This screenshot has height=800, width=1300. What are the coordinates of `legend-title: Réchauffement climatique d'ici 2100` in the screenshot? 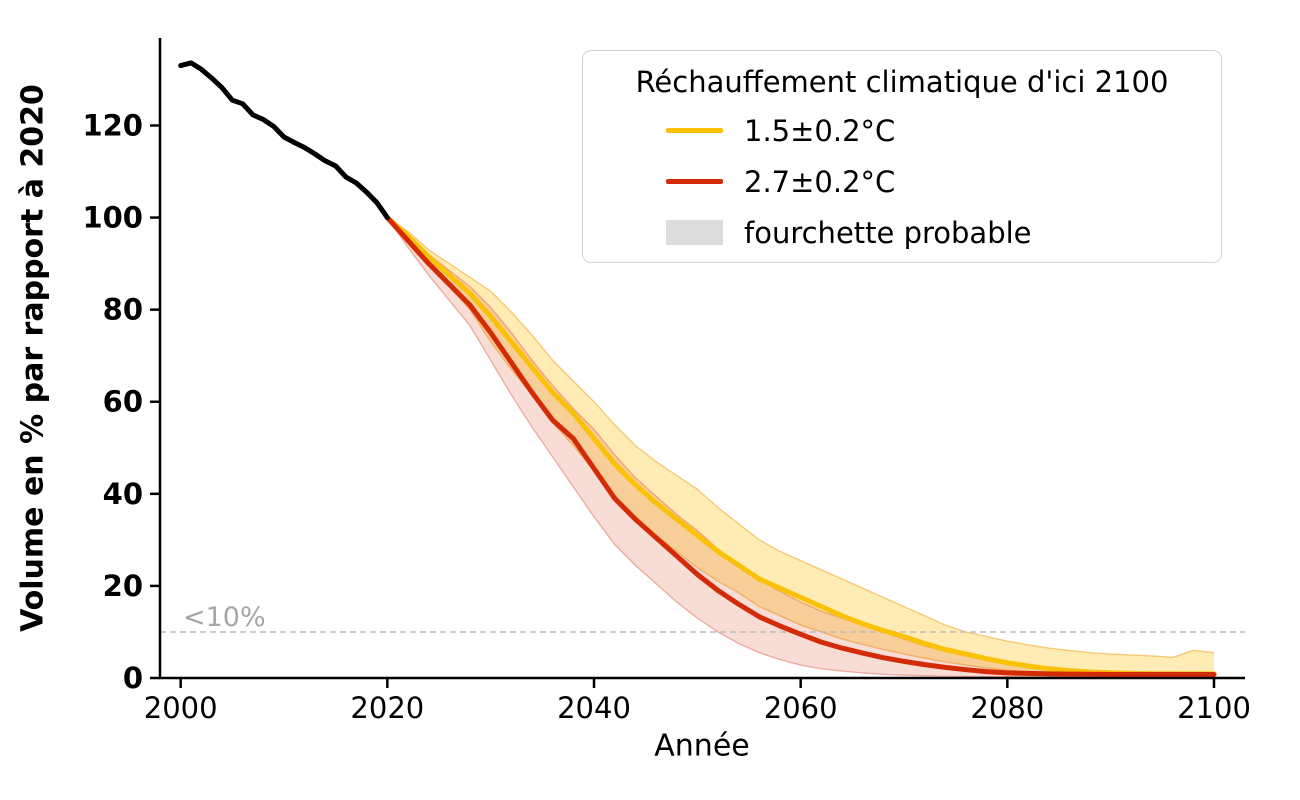 It's located at (902, 82).